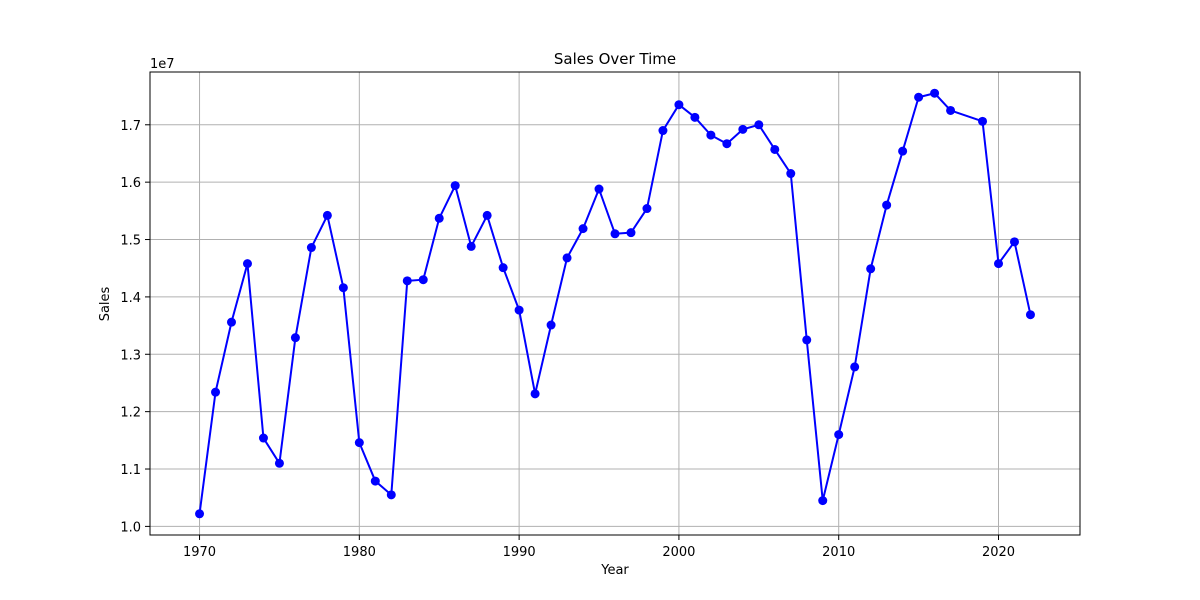 The image size is (1200, 600). I want to click on x-axis-ticks: 1970 1980 1990 2000 2010 2020, so click(599, 547).